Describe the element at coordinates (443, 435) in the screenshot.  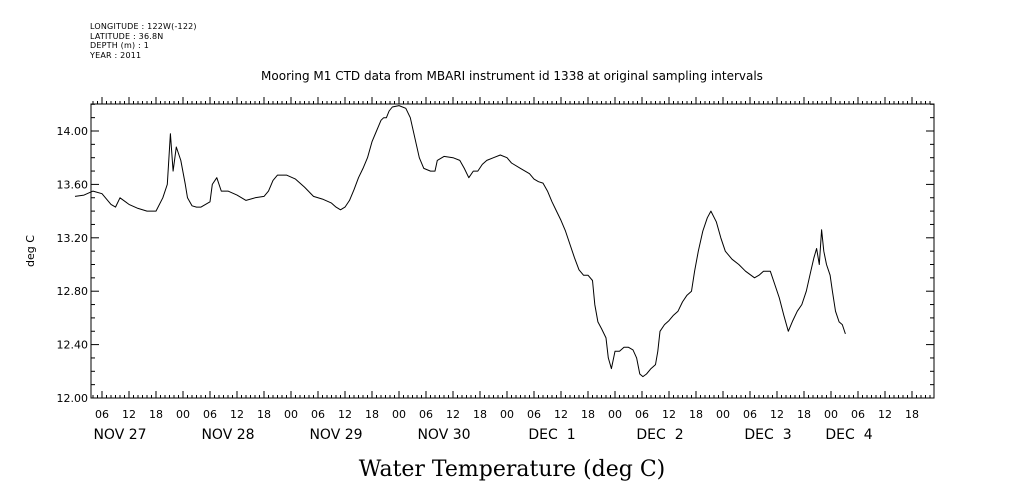
I see `x-date-label: NOV 30` at that location.